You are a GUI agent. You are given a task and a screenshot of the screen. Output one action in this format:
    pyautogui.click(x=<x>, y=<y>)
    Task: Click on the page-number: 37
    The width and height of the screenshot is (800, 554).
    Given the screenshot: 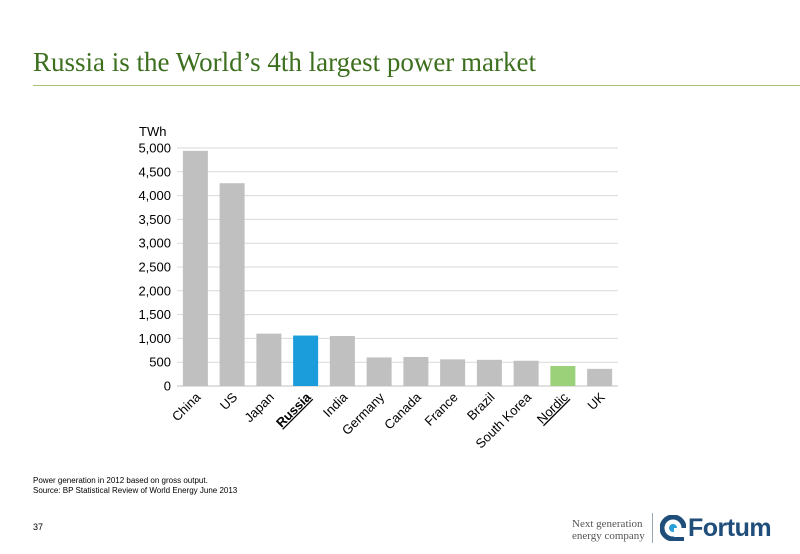 What is the action you would take?
    pyautogui.click(x=38, y=527)
    